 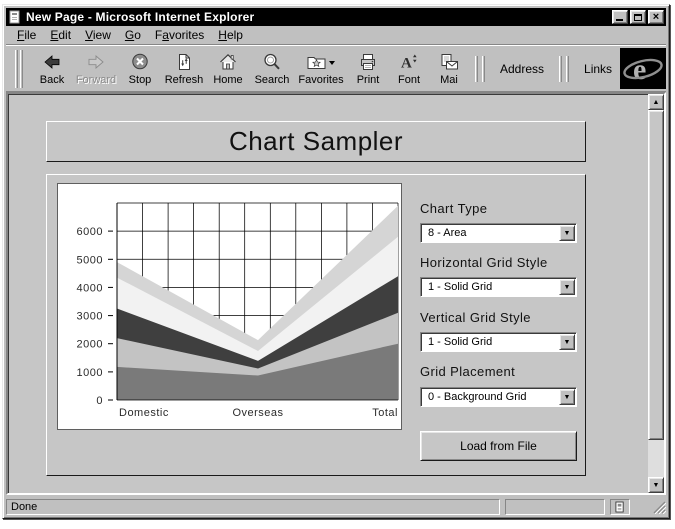 I want to click on favorites-label: Favorites, so click(x=321, y=80).